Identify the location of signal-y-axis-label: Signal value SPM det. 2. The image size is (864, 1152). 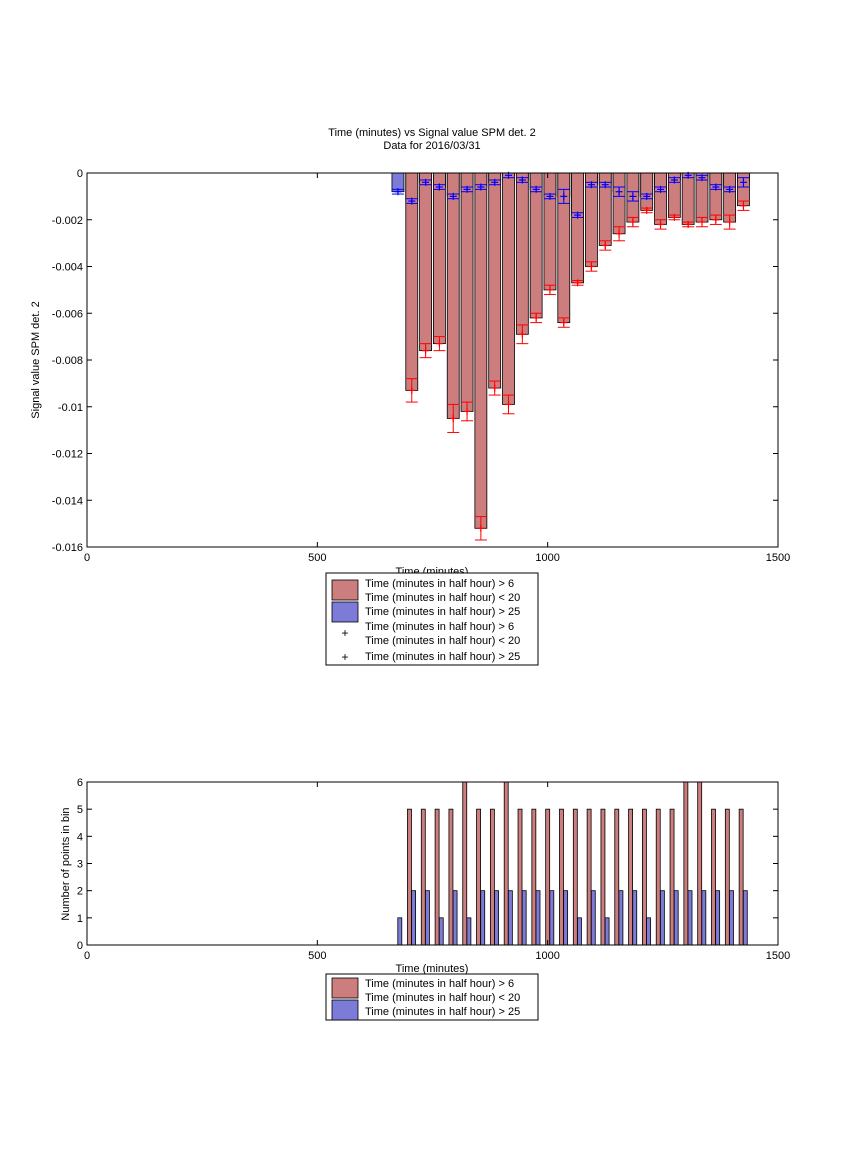
(36, 359).